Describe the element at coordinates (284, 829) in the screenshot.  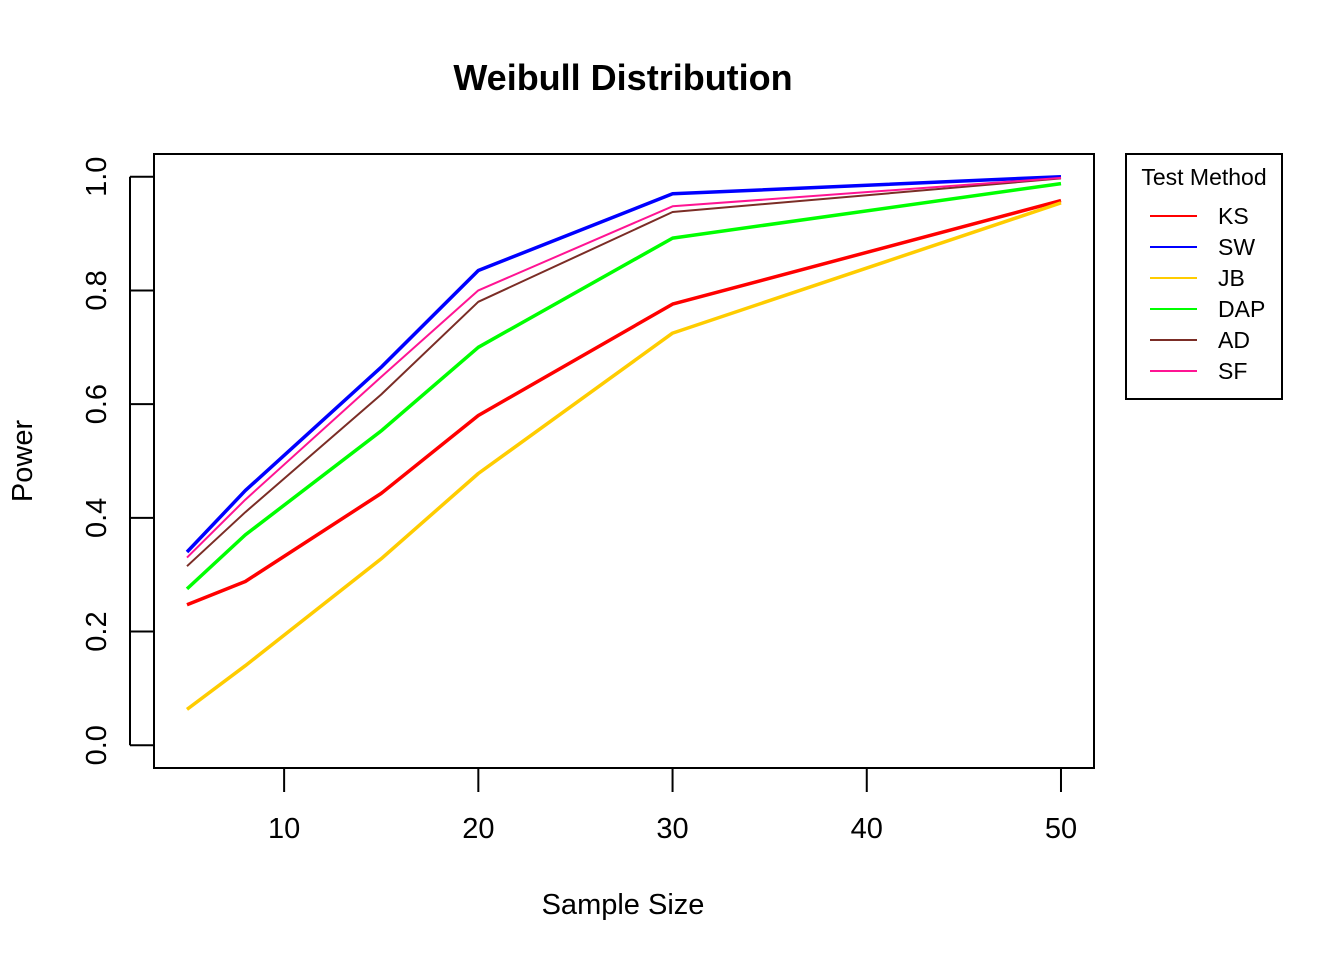
I see `x-tick-label: 10` at that location.